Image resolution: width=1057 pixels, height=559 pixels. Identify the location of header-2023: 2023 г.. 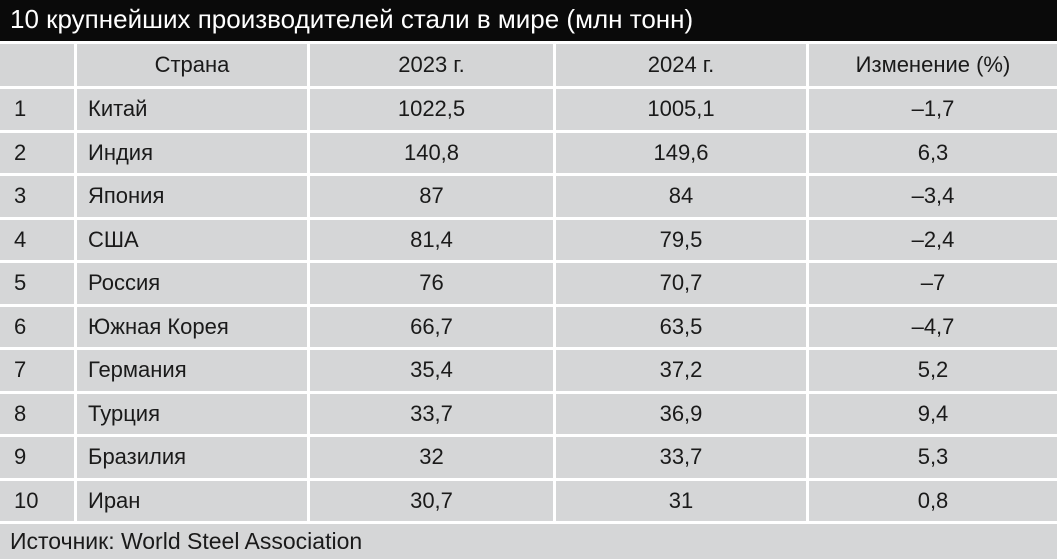
(431, 65).